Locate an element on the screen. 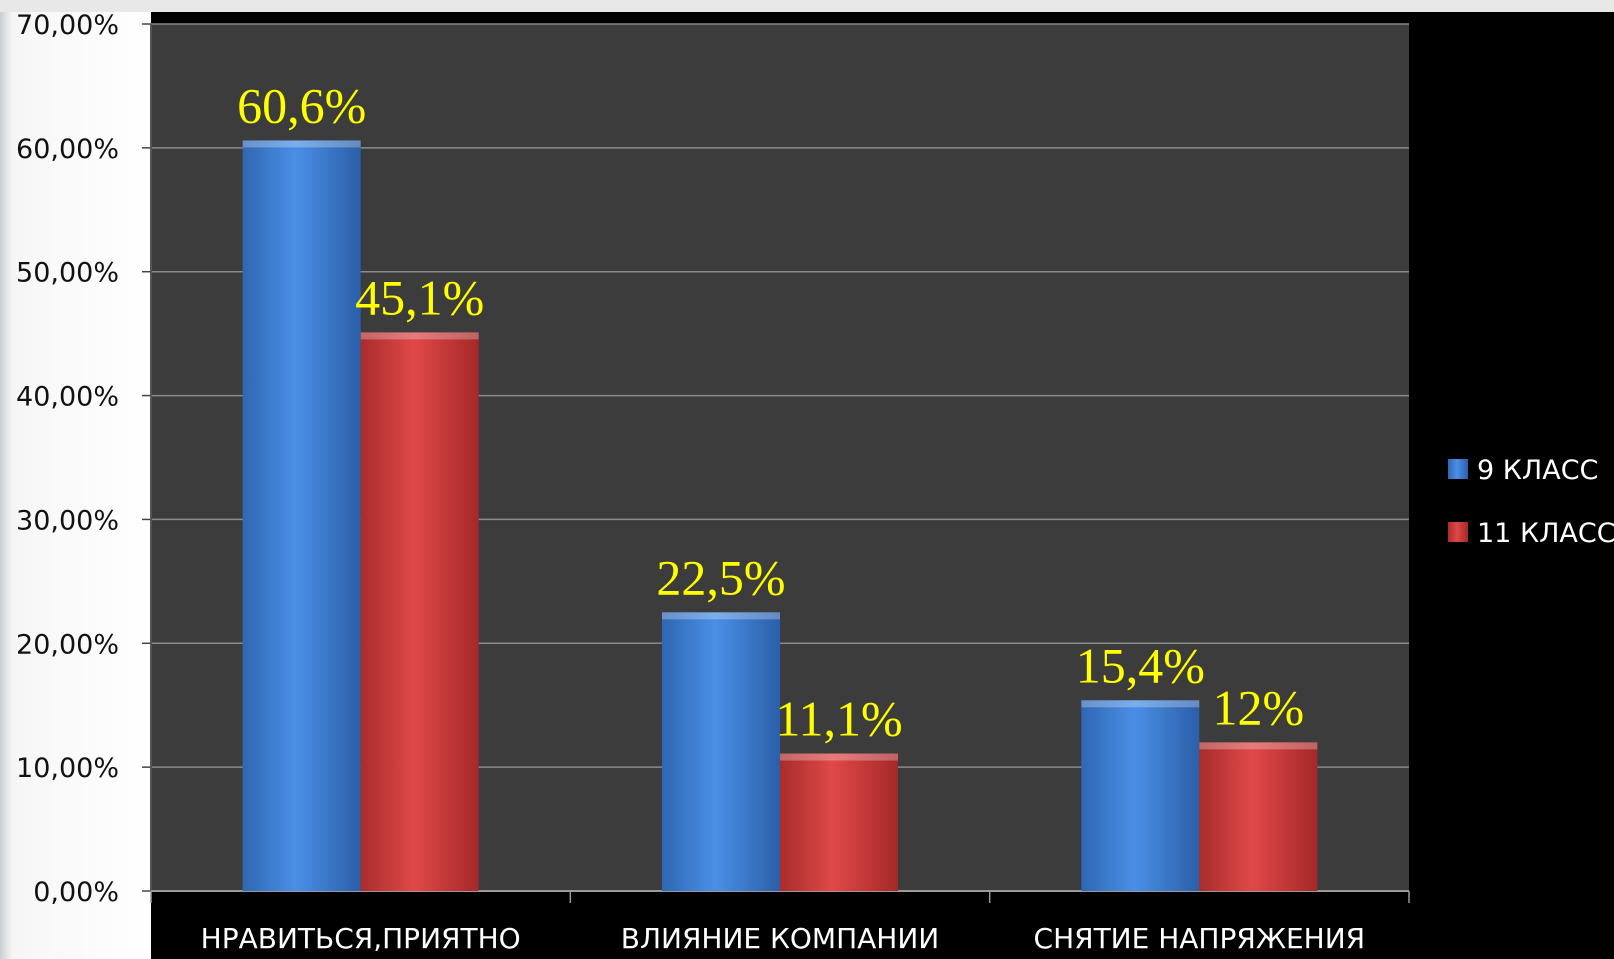 Image resolution: width=1614 pixels, height=959 pixels. data-label: 45,1% is located at coordinates (419, 297).